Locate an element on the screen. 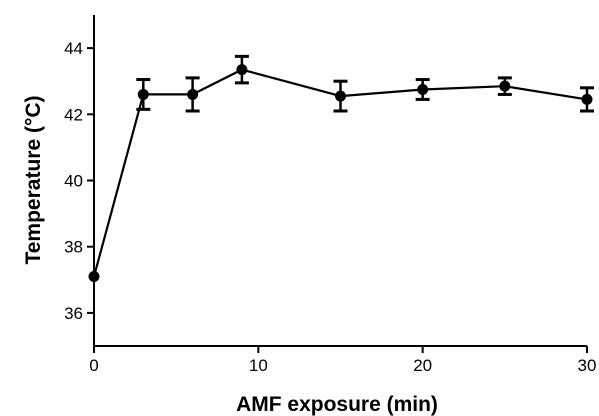 The height and width of the screenshot is (416, 599). y-axis-label: Temperature (°C) is located at coordinates (33, 179).